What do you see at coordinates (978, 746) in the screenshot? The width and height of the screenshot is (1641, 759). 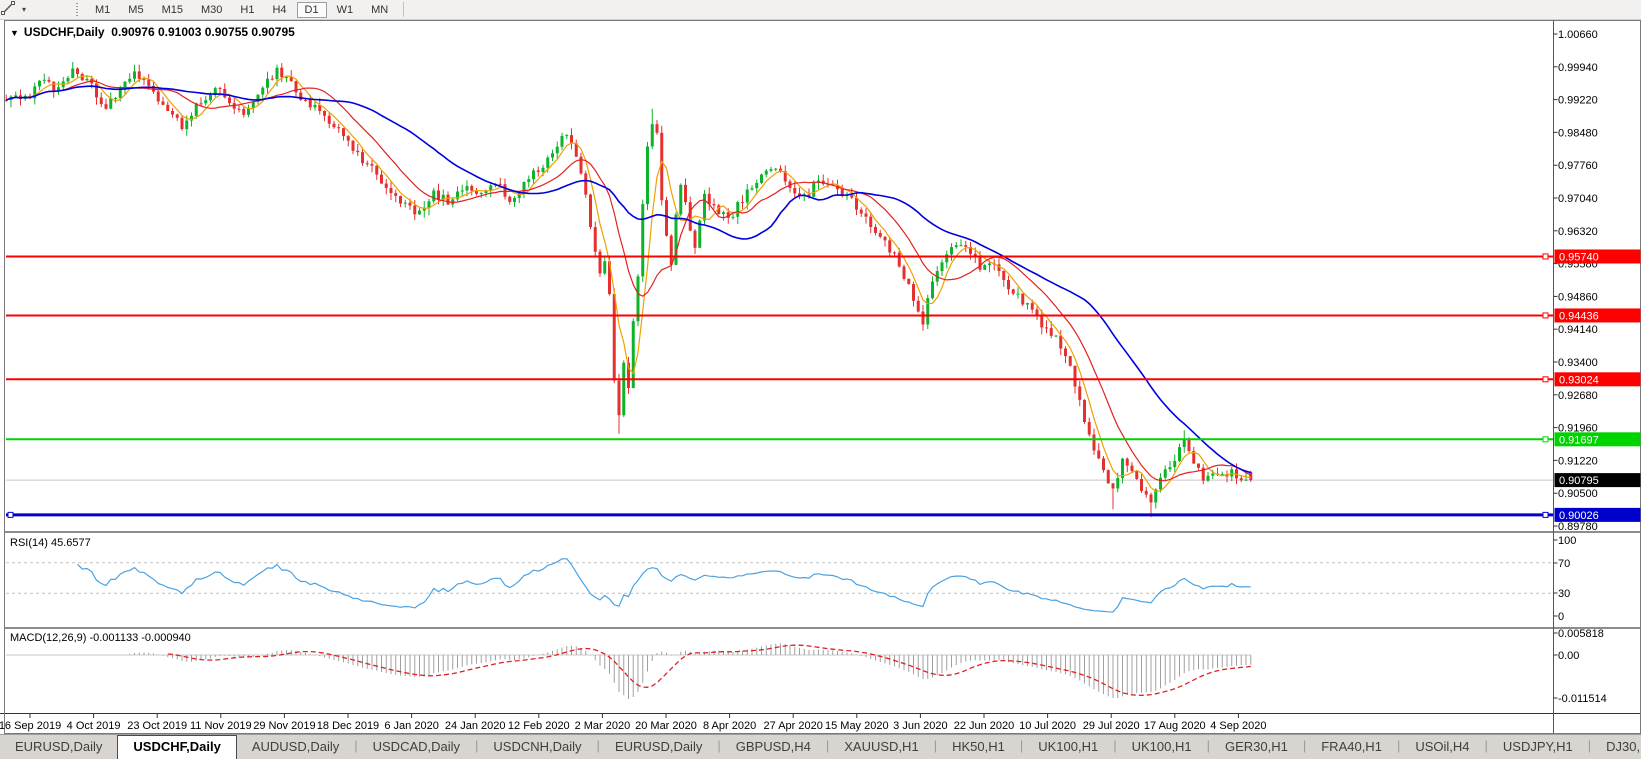 I see `symbol-tab-hk50-h1: HK50,H1` at bounding box center [978, 746].